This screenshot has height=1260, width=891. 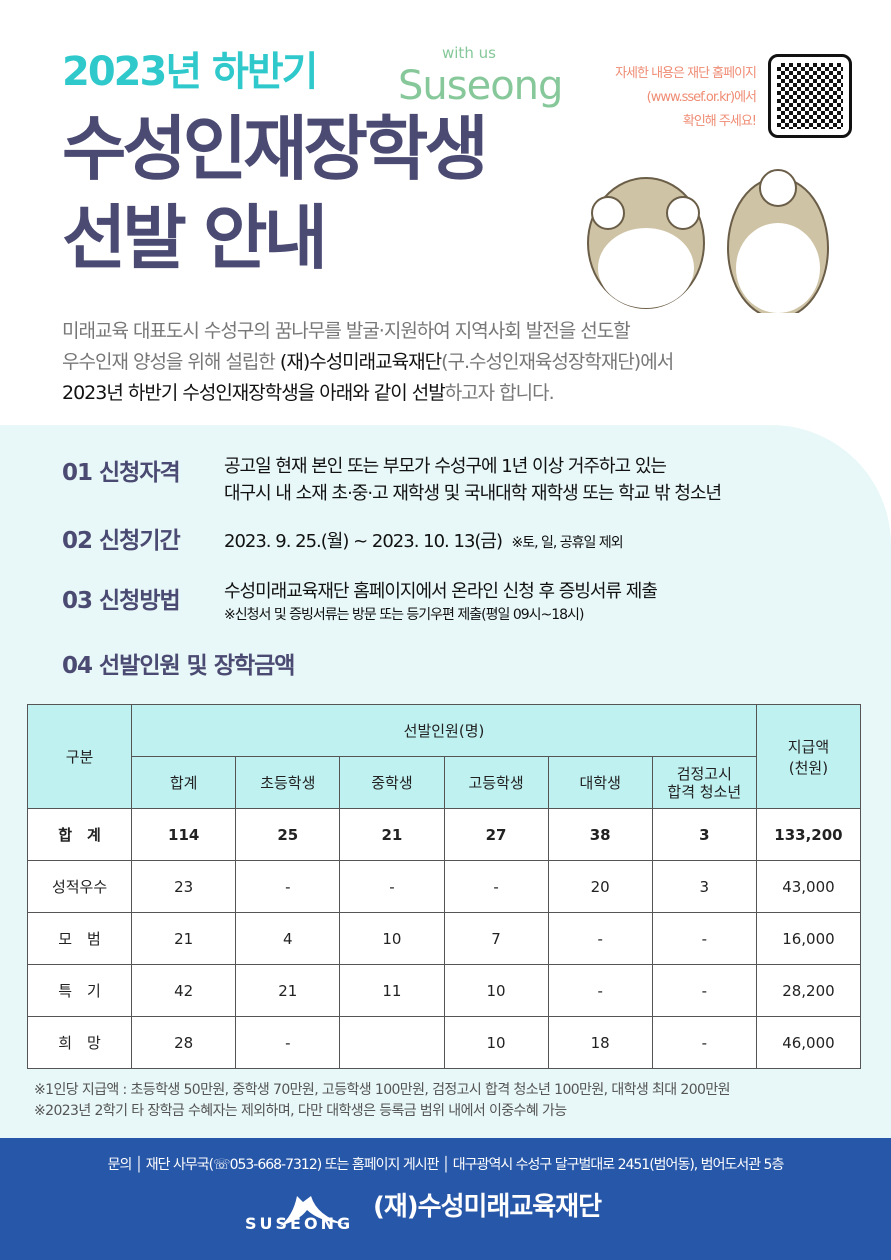 What do you see at coordinates (808, 990) in the screenshot?
I see `table-cell: 28,200` at bounding box center [808, 990].